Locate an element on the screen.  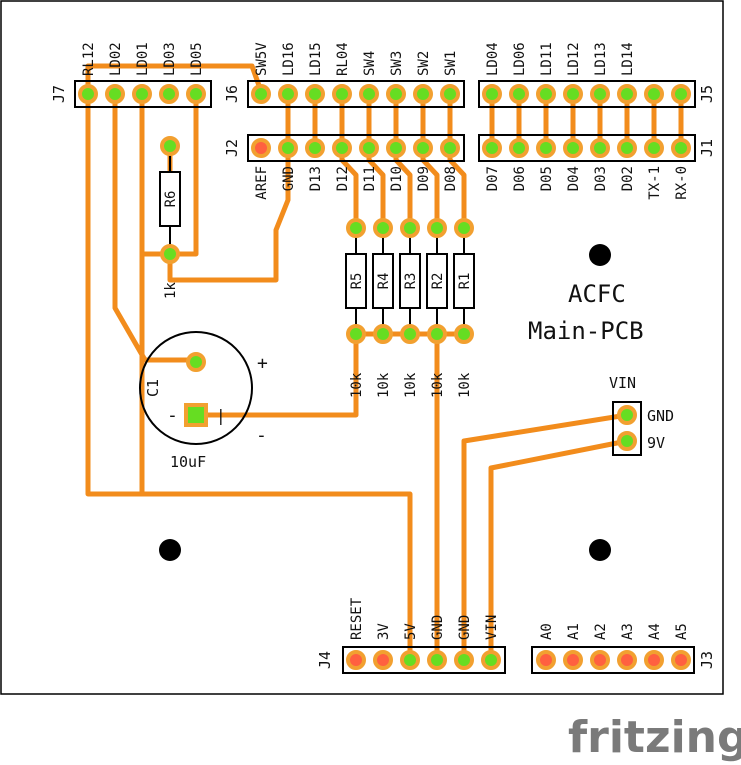
header-j3-box is located at coordinates (613, 660).